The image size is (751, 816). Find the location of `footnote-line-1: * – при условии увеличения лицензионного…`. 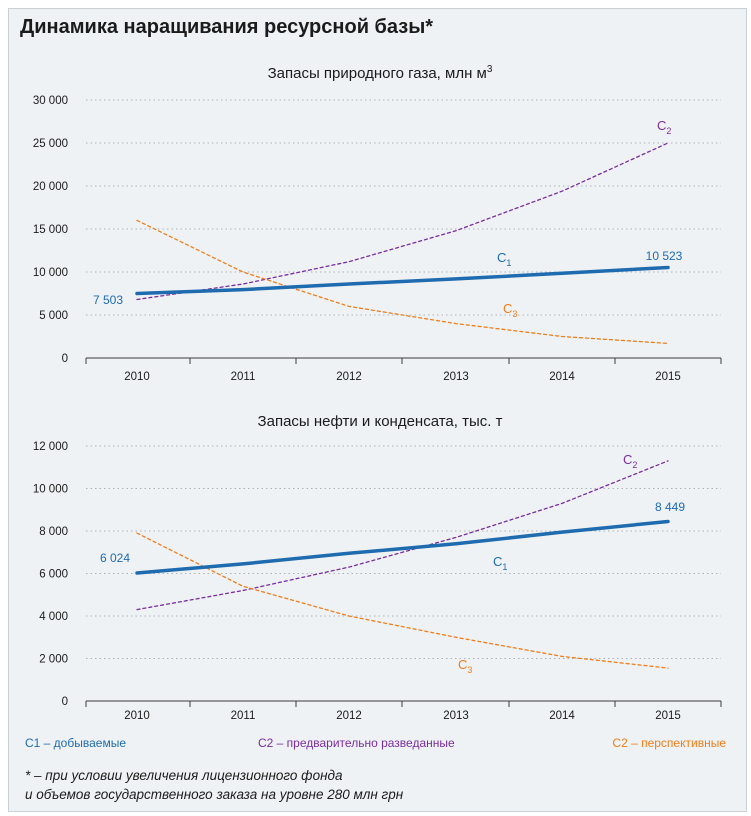

footnote-line-1: * – при условии увеличения лицензионного… is located at coordinates (184, 775).